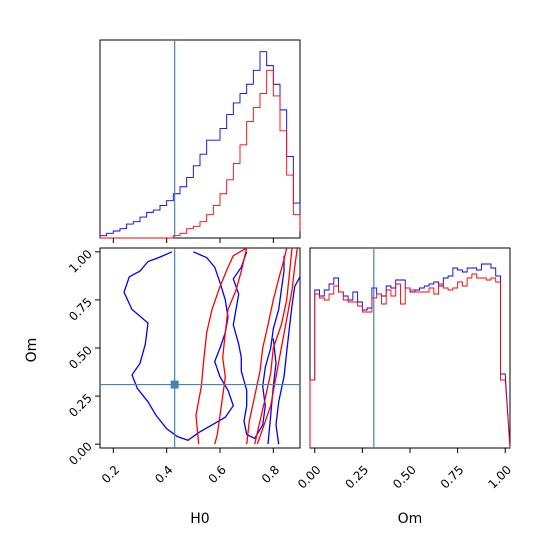 This screenshot has height=550, width=550. I want to click on xtick-label-h0: 0.8, so click(270, 474).